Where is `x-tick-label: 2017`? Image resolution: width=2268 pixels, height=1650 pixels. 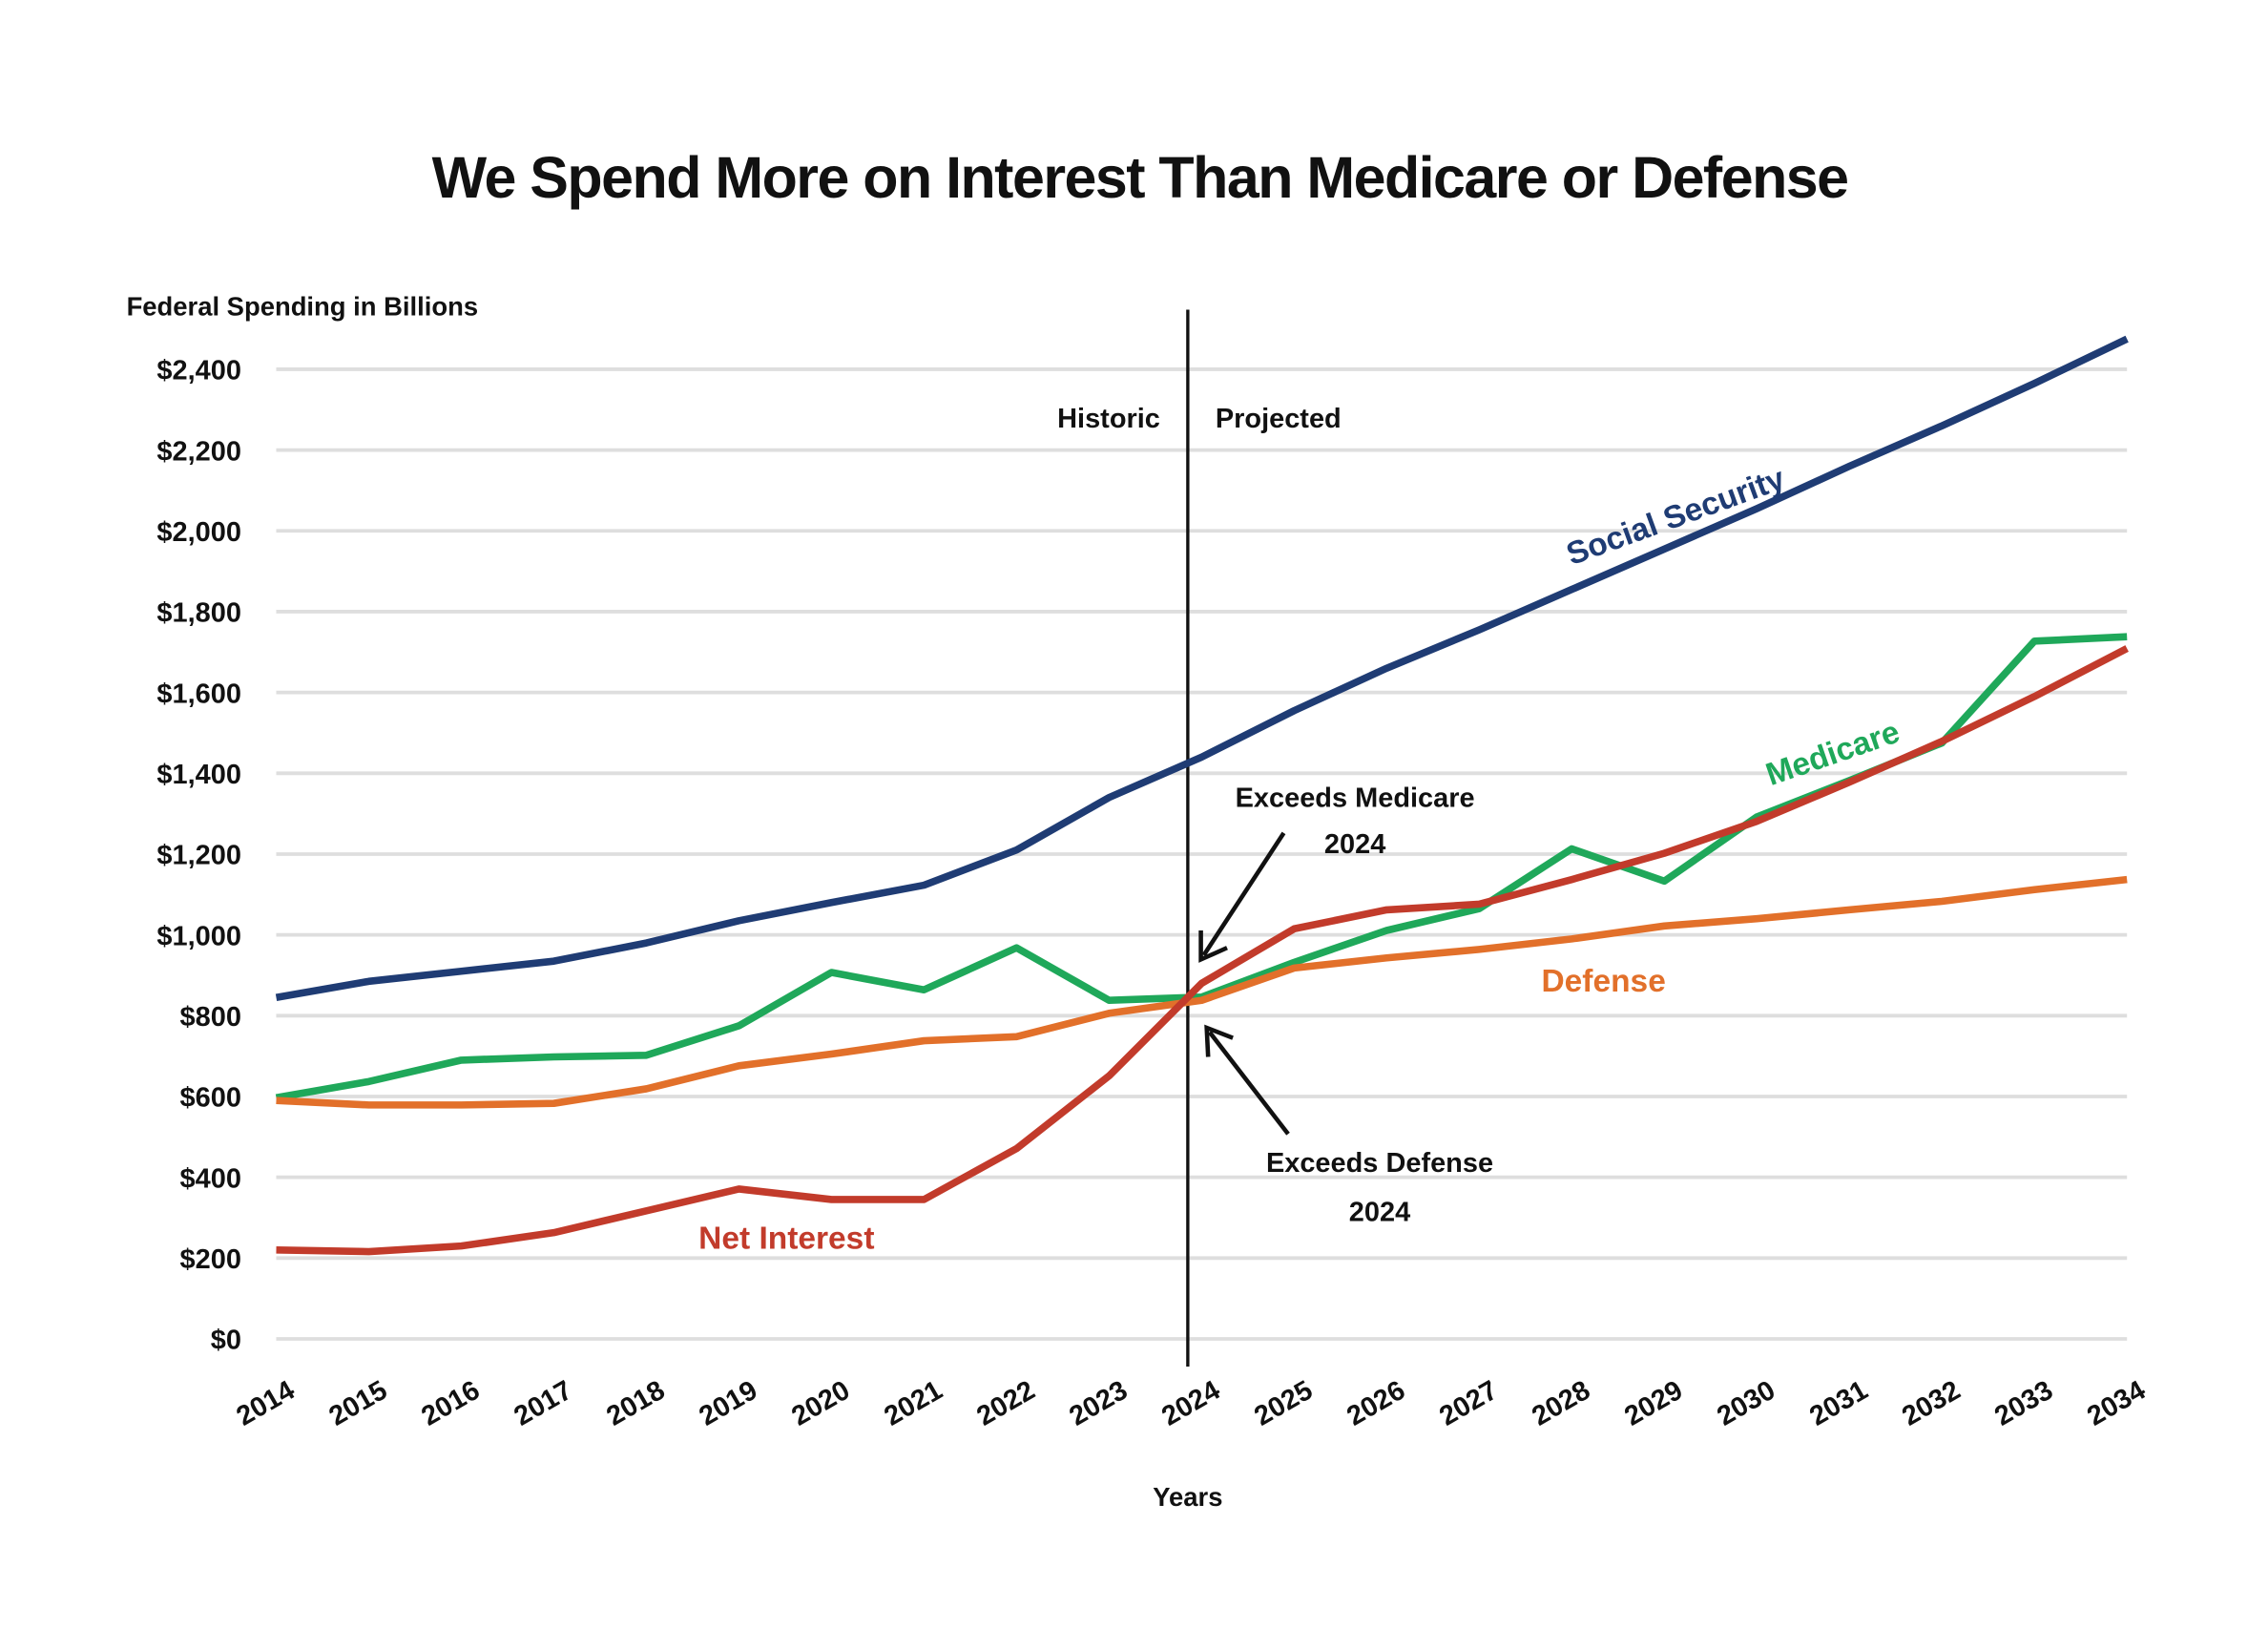
x-tick-label: 2017 is located at coordinates (544, 1403).